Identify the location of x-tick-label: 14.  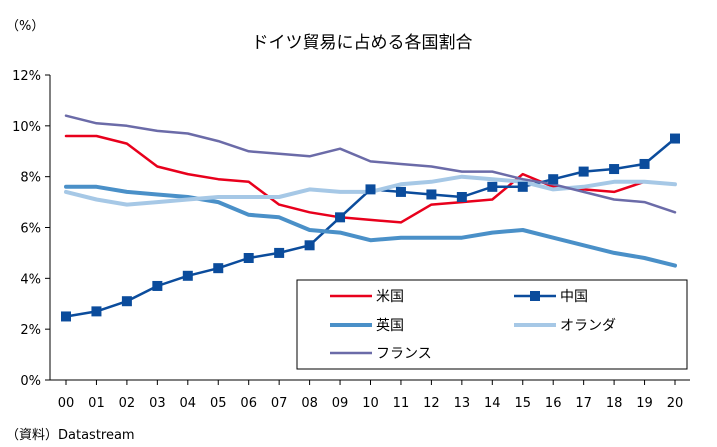
(492, 403).